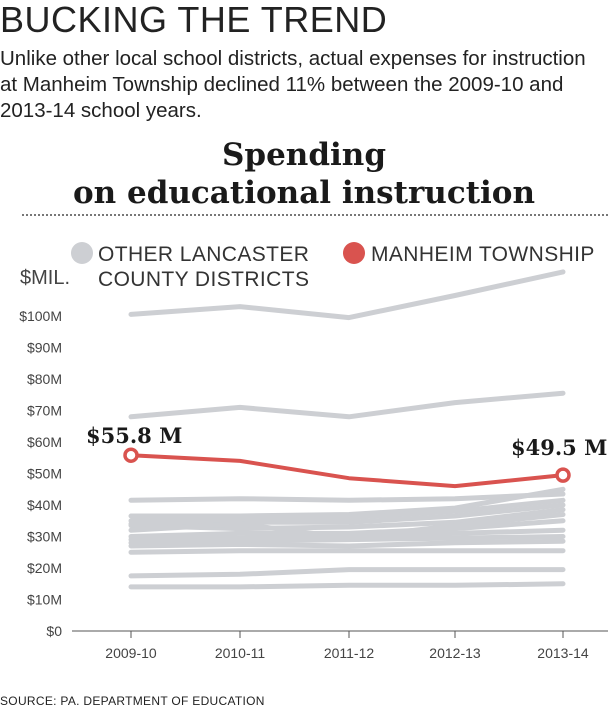 The image size is (608, 710). What do you see at coordinates (203, 279) in the screenshot?
I see `legend-others-label-2: COUNTY DISTRICTS` at bounding box center [203, 279].